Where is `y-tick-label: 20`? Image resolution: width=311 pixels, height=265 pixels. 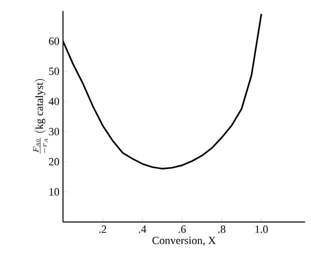
y-tick-label: 20 is located at coordinates (54, 162).